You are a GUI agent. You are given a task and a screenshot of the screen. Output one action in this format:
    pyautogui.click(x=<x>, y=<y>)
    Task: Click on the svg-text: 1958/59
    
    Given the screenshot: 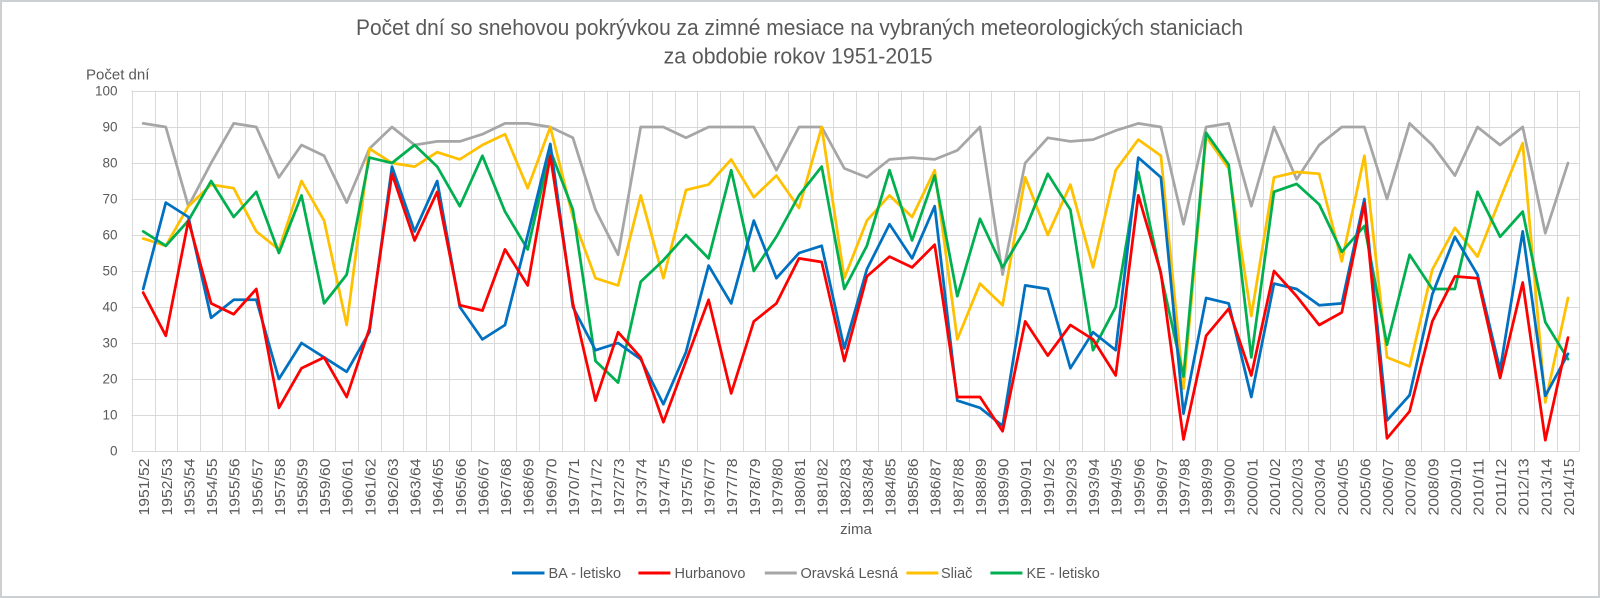 What is the action you would take?
    pyautogui.click(x=304, y=486)
    